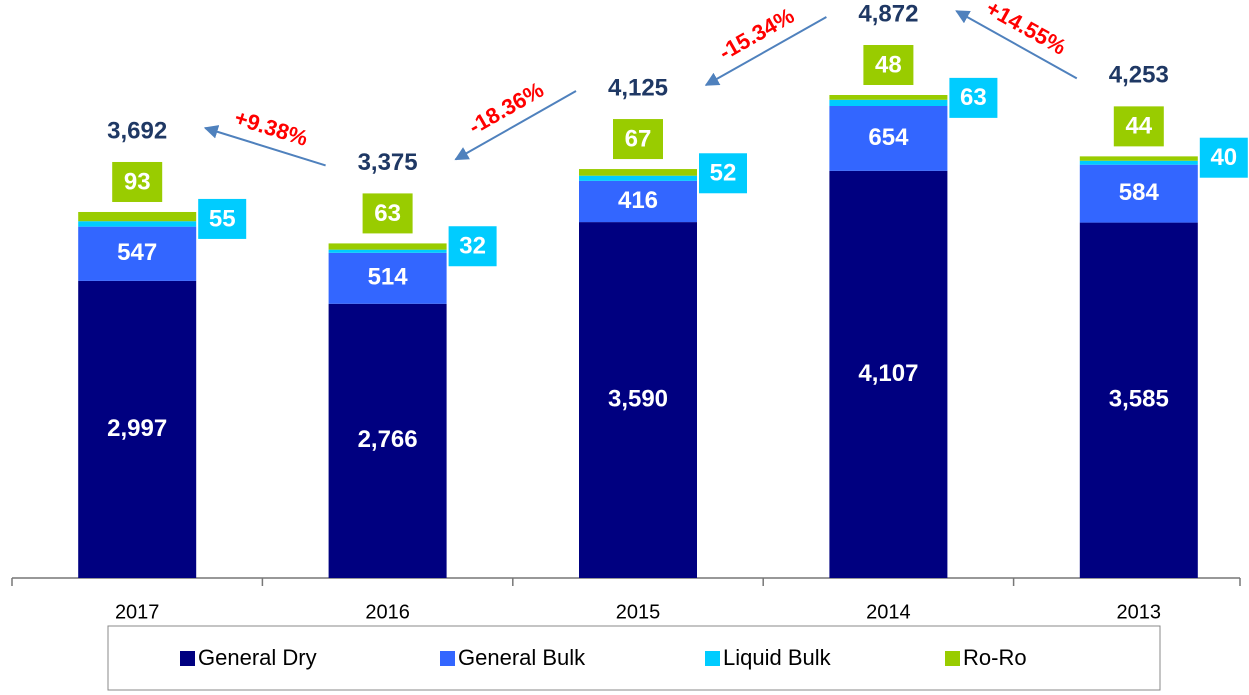 Image resolution: width=1249 pixels, height=695 pixels. Describe the element at coordinates (888, 612) in the screenshot. I see `x-tick-label: 2014` at that location.